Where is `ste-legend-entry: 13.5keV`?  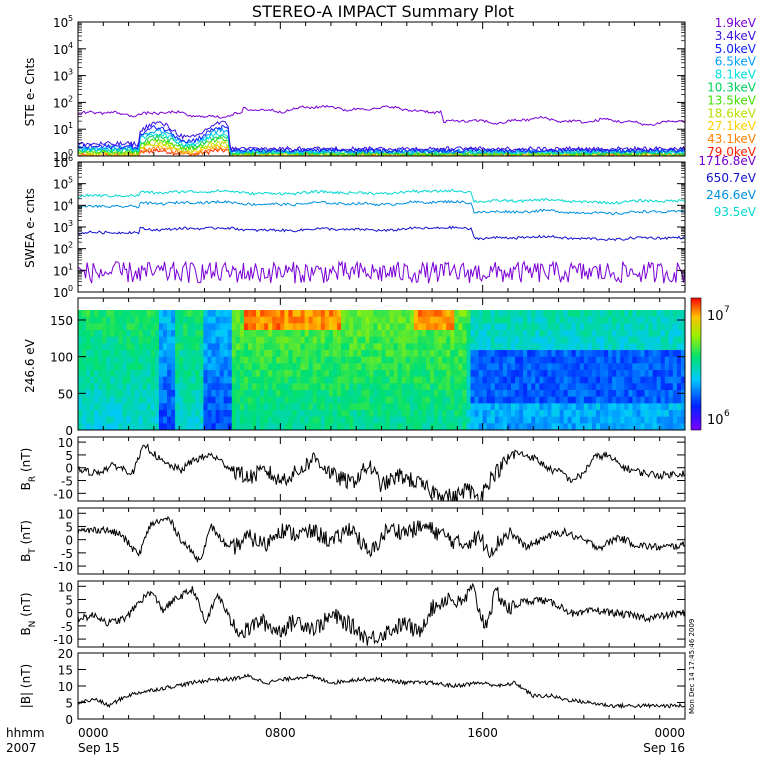 ste-legend-entry: 13.5keV is located at coordinates (732, 100).